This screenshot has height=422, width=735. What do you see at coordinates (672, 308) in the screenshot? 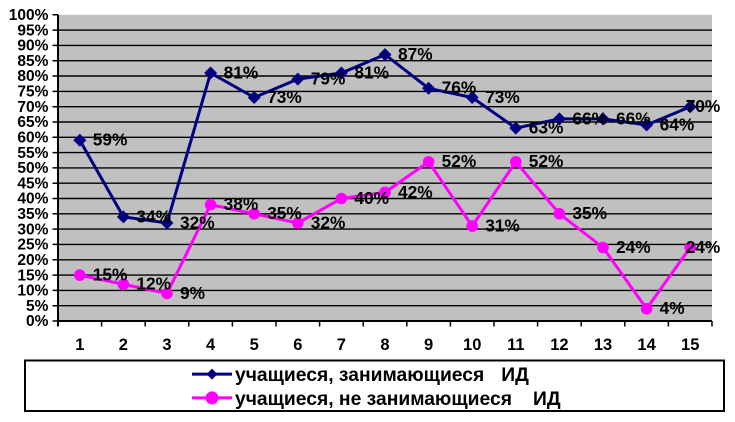
I see `svg-text: 4%` at bounding box center [672, 308].